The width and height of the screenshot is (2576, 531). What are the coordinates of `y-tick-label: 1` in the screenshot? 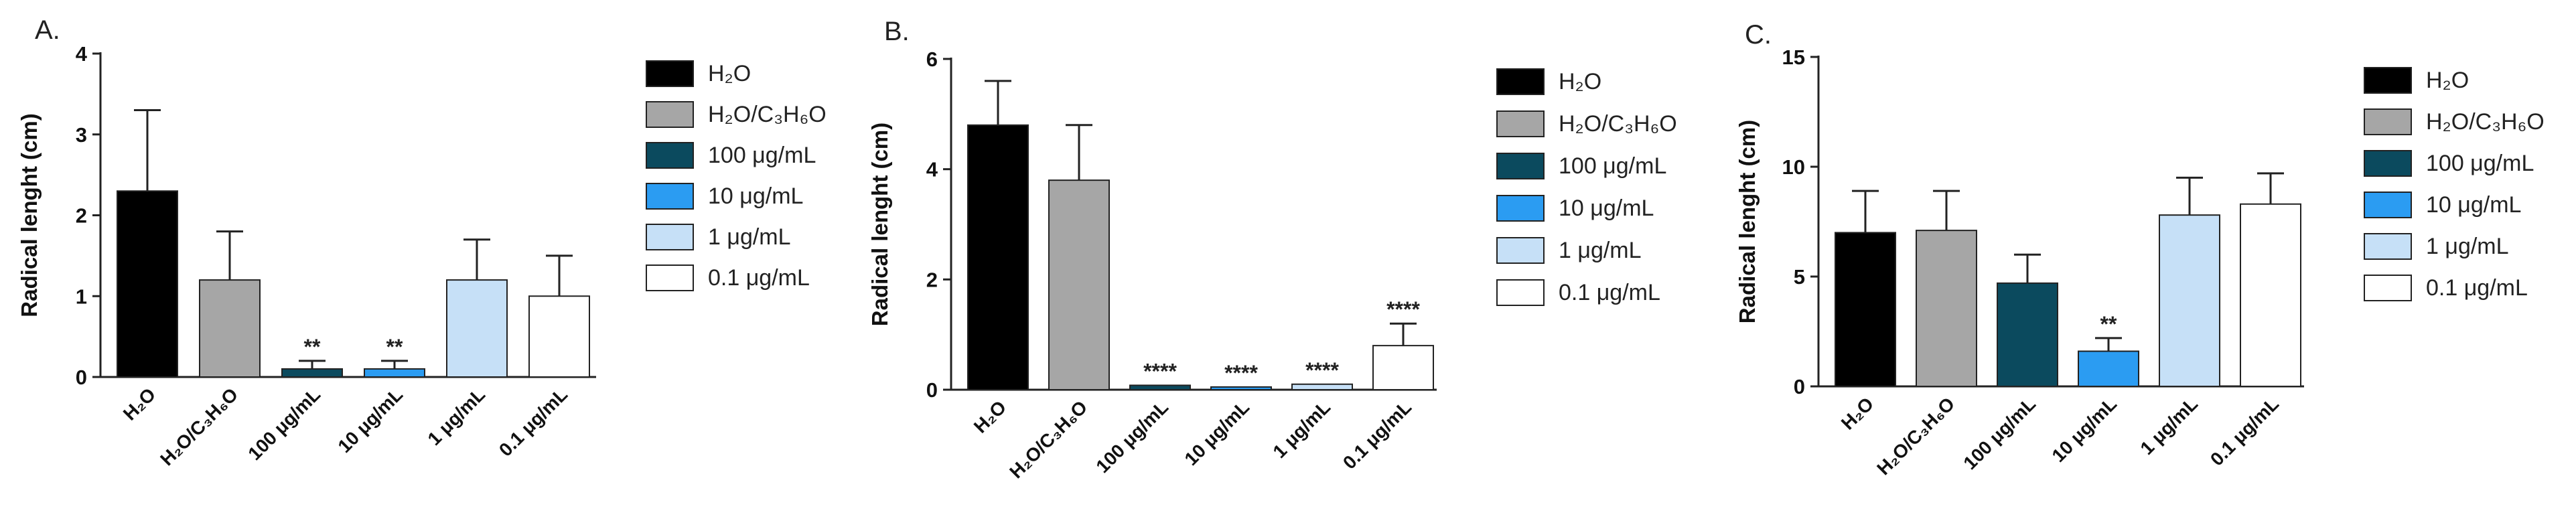 It's located at (81, 296).